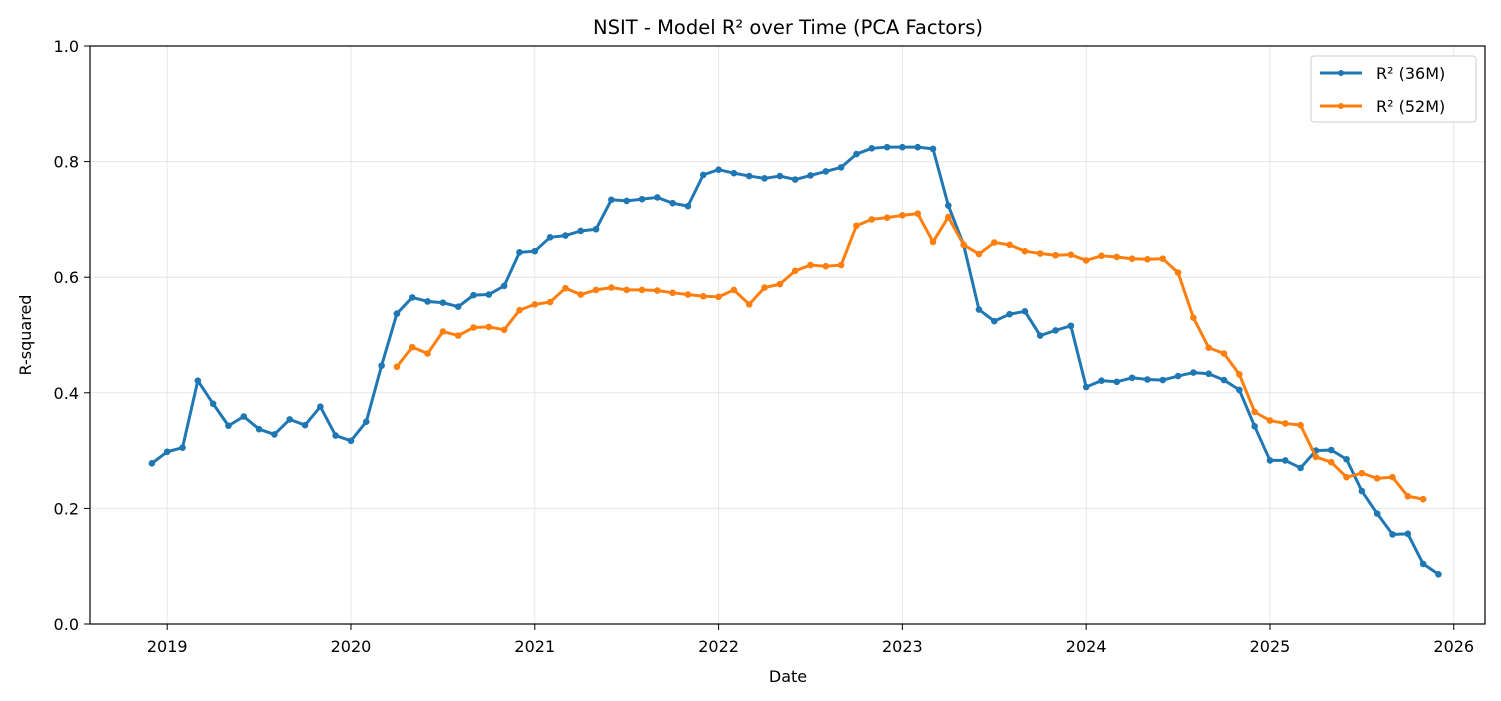  What do you see at coordinates (788, 676) in the screenshot?
I see `x-axis-label: Date` at bounding box center [788, 676].